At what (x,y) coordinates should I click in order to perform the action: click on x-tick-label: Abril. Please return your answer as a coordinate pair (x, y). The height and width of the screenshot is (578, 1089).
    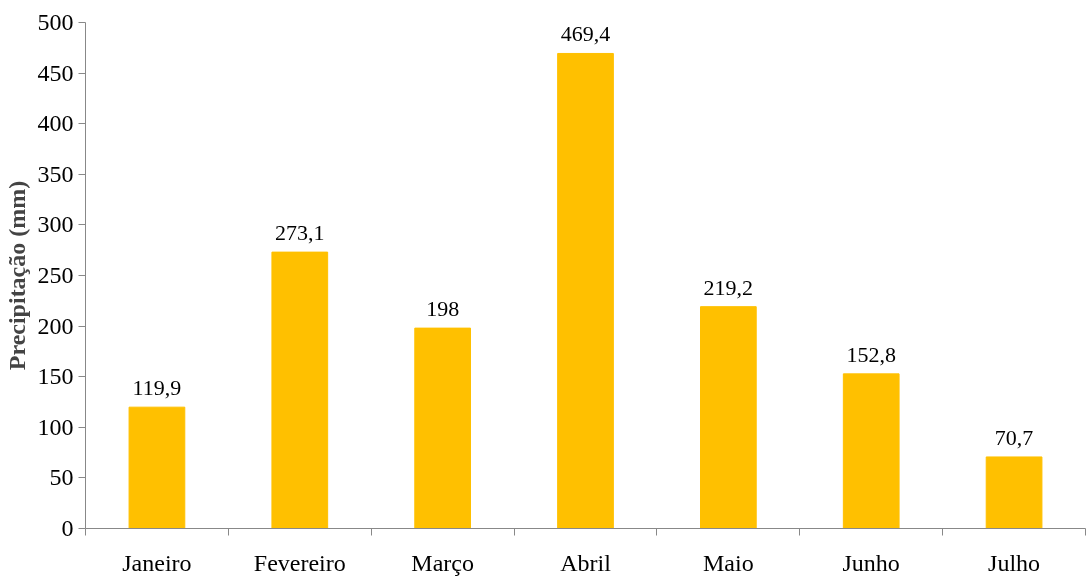
    Looking at the image, I should click on (586, 562).